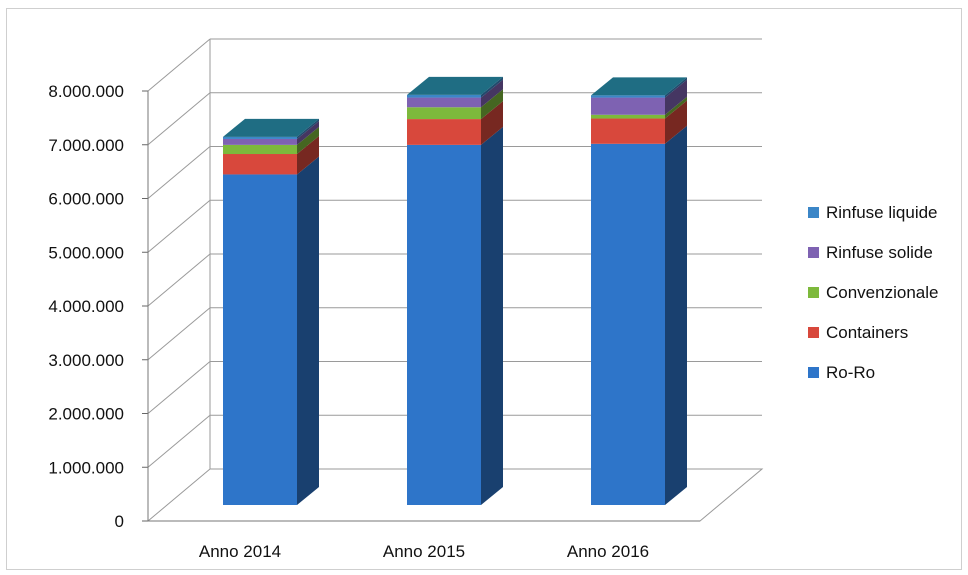 This screenshot has height=575, width=968. I want to click on y-tick-label: 7.000.000, so click(86, 145).